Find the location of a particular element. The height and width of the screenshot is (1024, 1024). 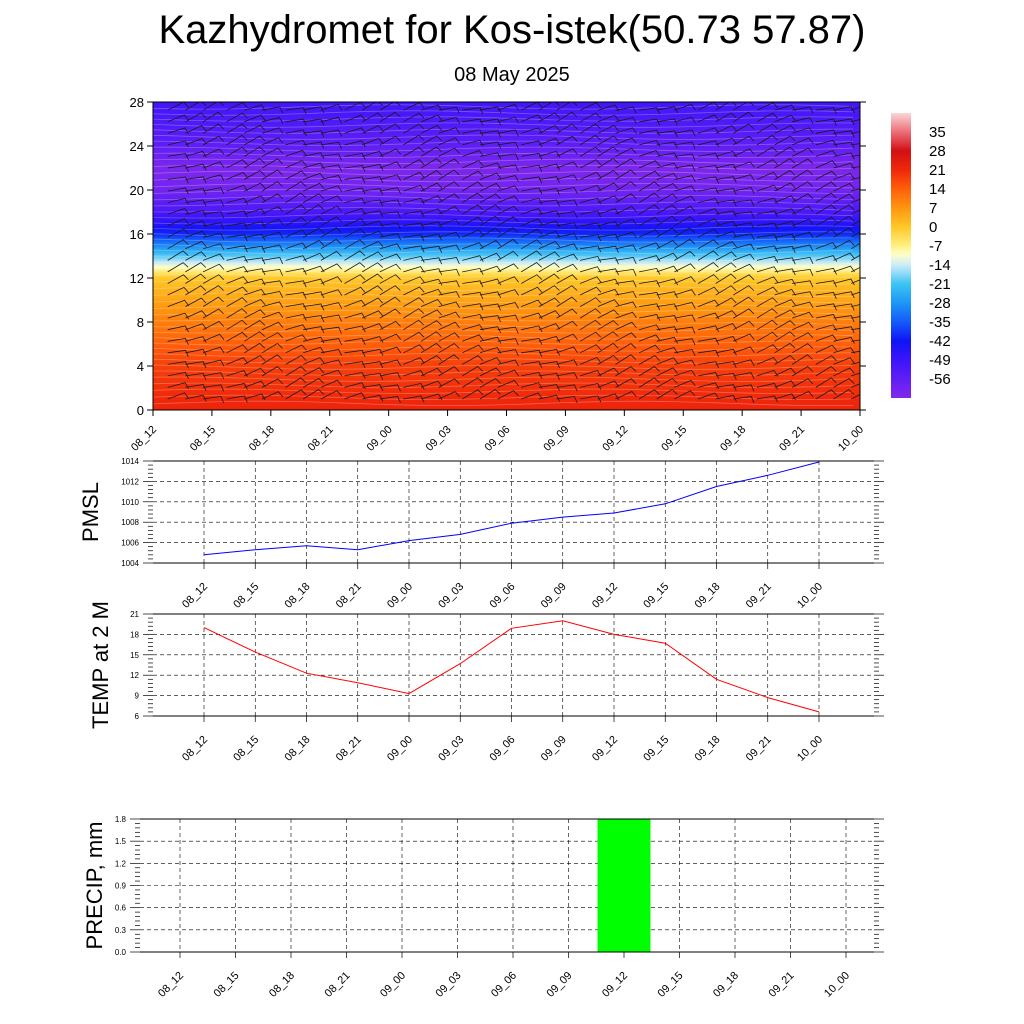

precip-bar is located at coordinates (624, 885).